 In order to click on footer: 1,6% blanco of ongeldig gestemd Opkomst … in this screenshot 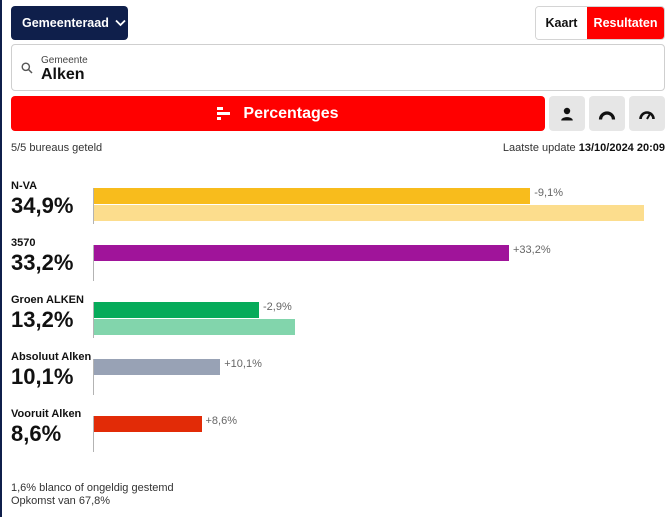, I will do `click(92, 495)`.